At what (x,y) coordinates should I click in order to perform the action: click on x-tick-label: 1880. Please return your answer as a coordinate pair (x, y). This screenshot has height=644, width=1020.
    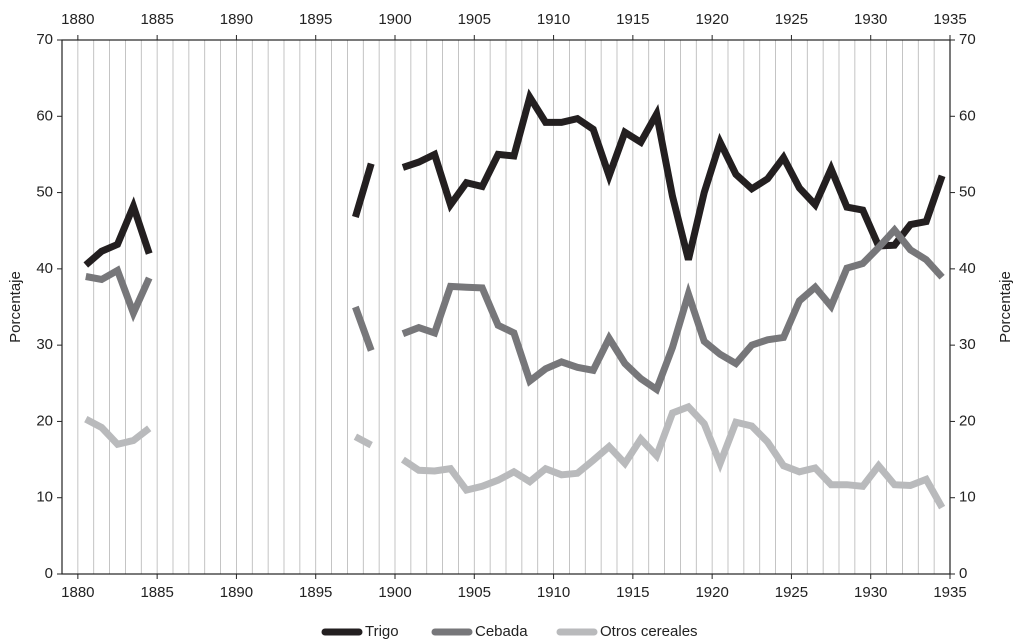
    Looking at the image, I should click on (77, 592).